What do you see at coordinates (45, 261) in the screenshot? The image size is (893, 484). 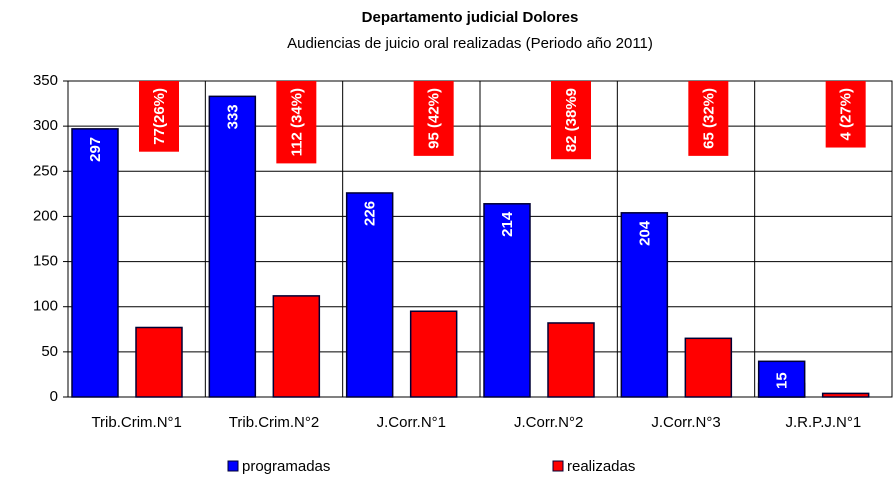 I see `y-tick-label: 150` at bounding box center [45, 261].